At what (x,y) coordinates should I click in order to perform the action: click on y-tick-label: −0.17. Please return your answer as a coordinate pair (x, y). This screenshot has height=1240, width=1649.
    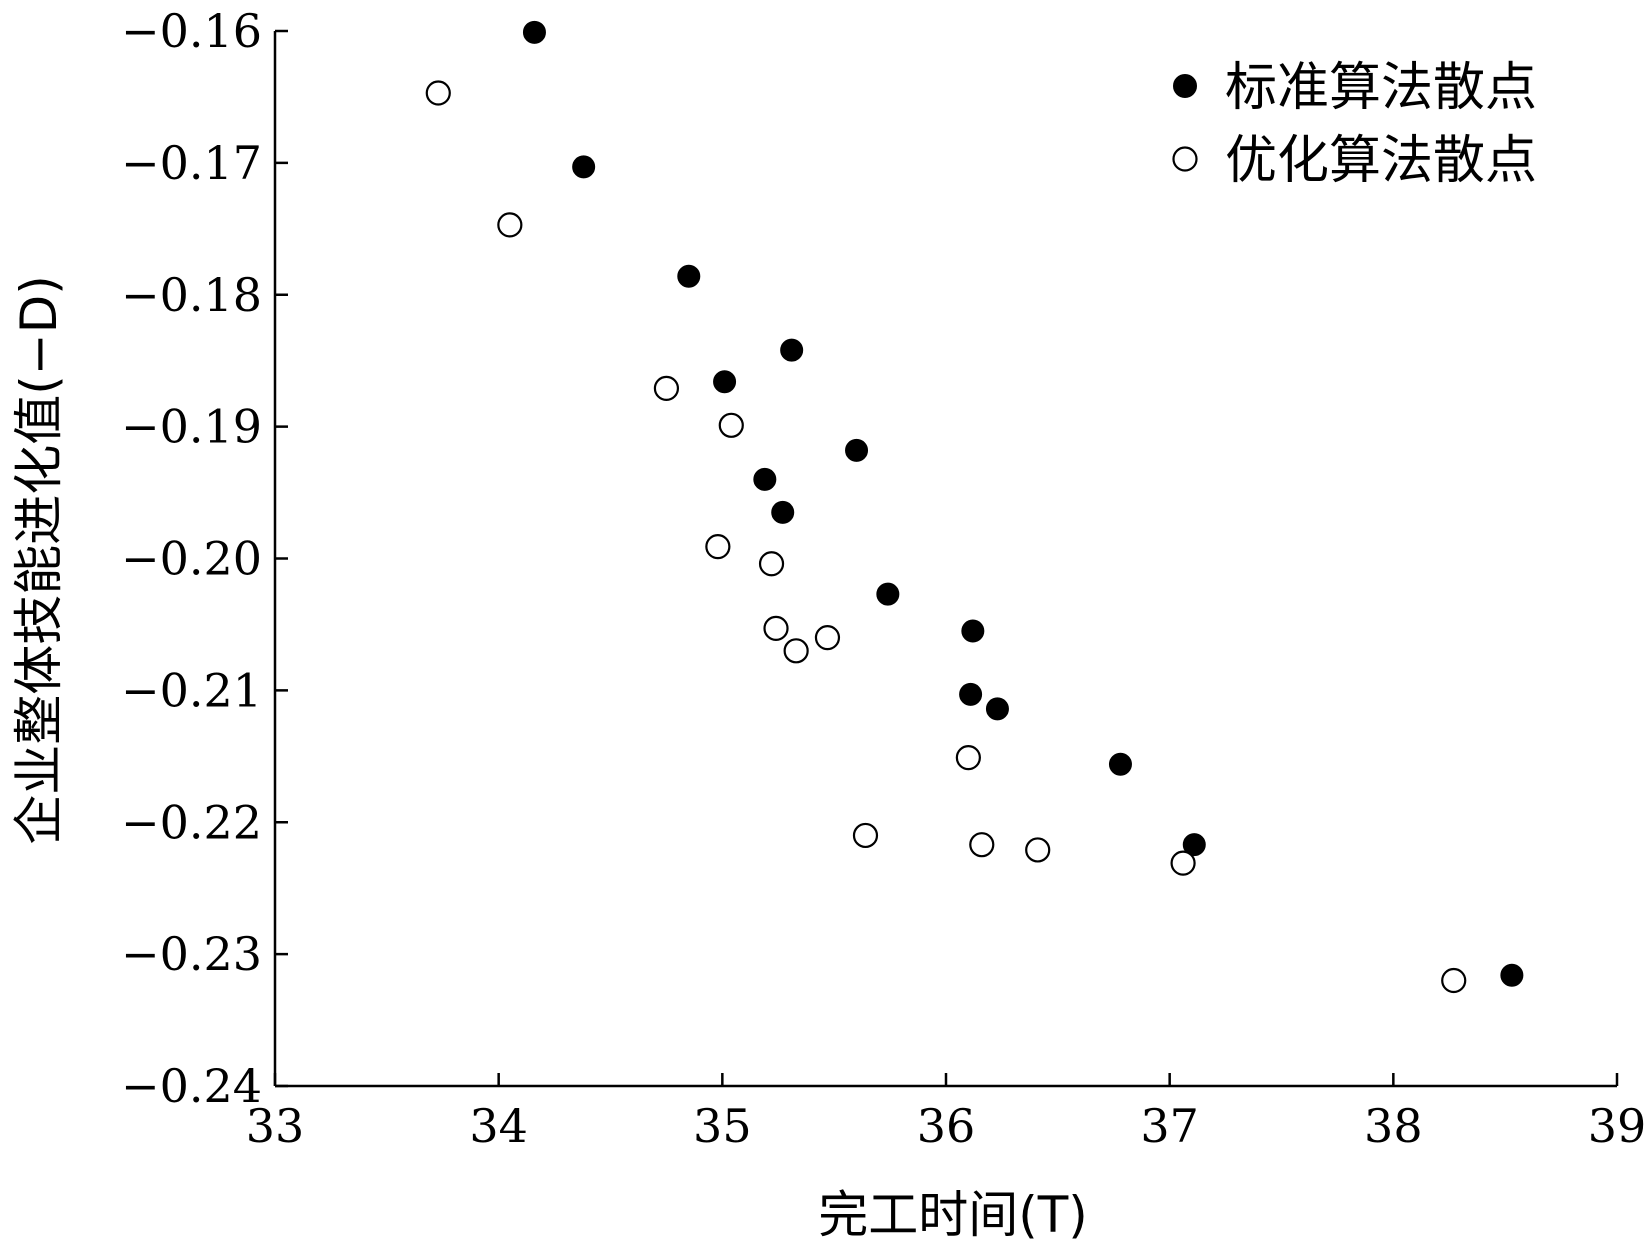
    Looking at the image, I should click on (191, 163).